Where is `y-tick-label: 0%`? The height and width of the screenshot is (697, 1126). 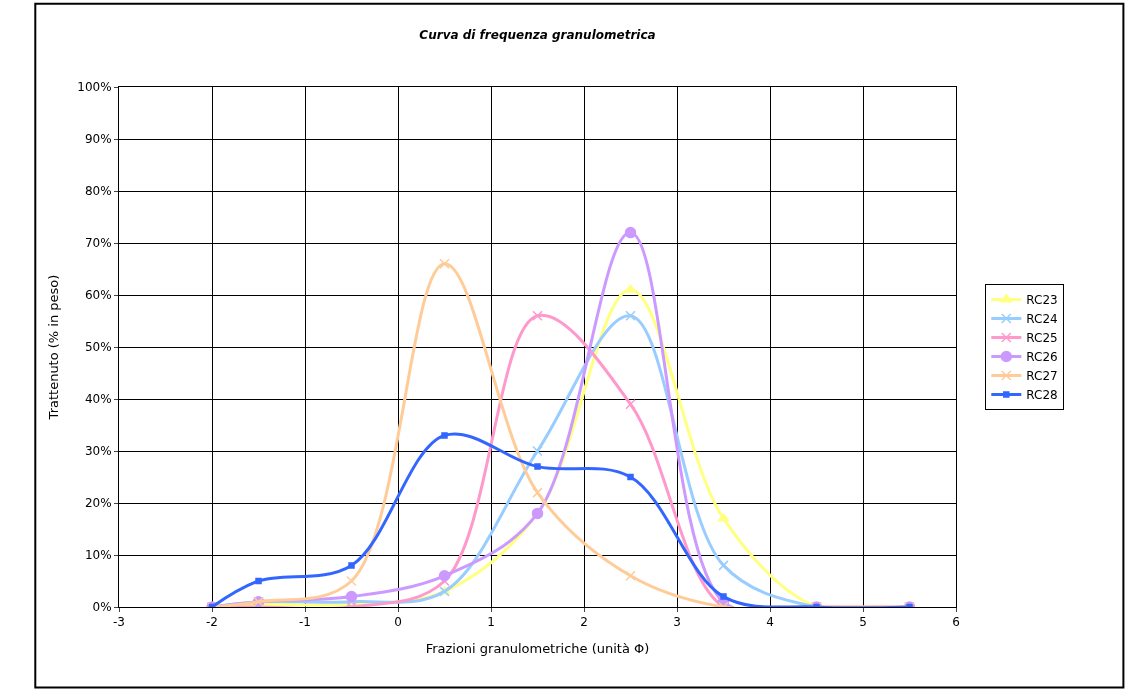 y-tick-label: 0% is located at coordinates (102, 607).